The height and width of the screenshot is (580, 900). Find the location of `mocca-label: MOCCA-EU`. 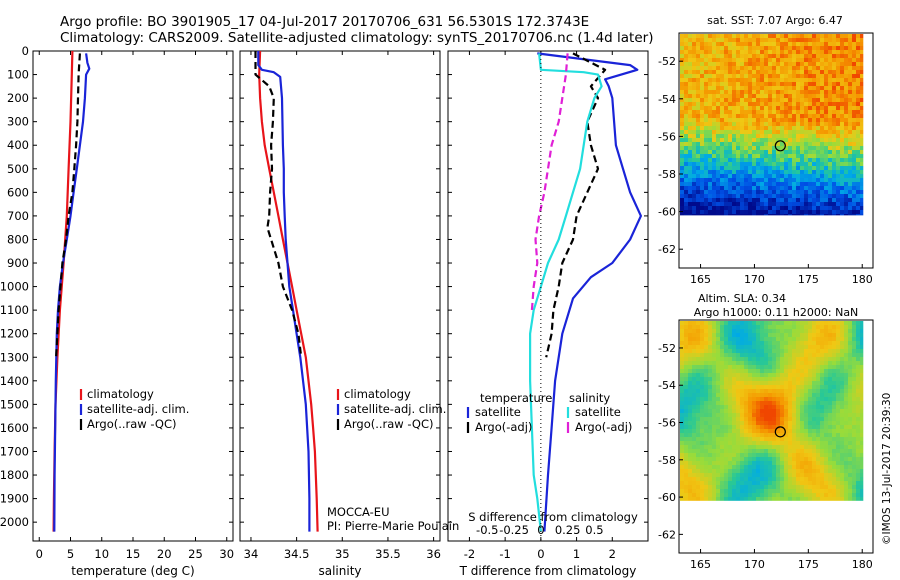

mocca-label: MOCCA-EU is located at coordinates (358, 512).